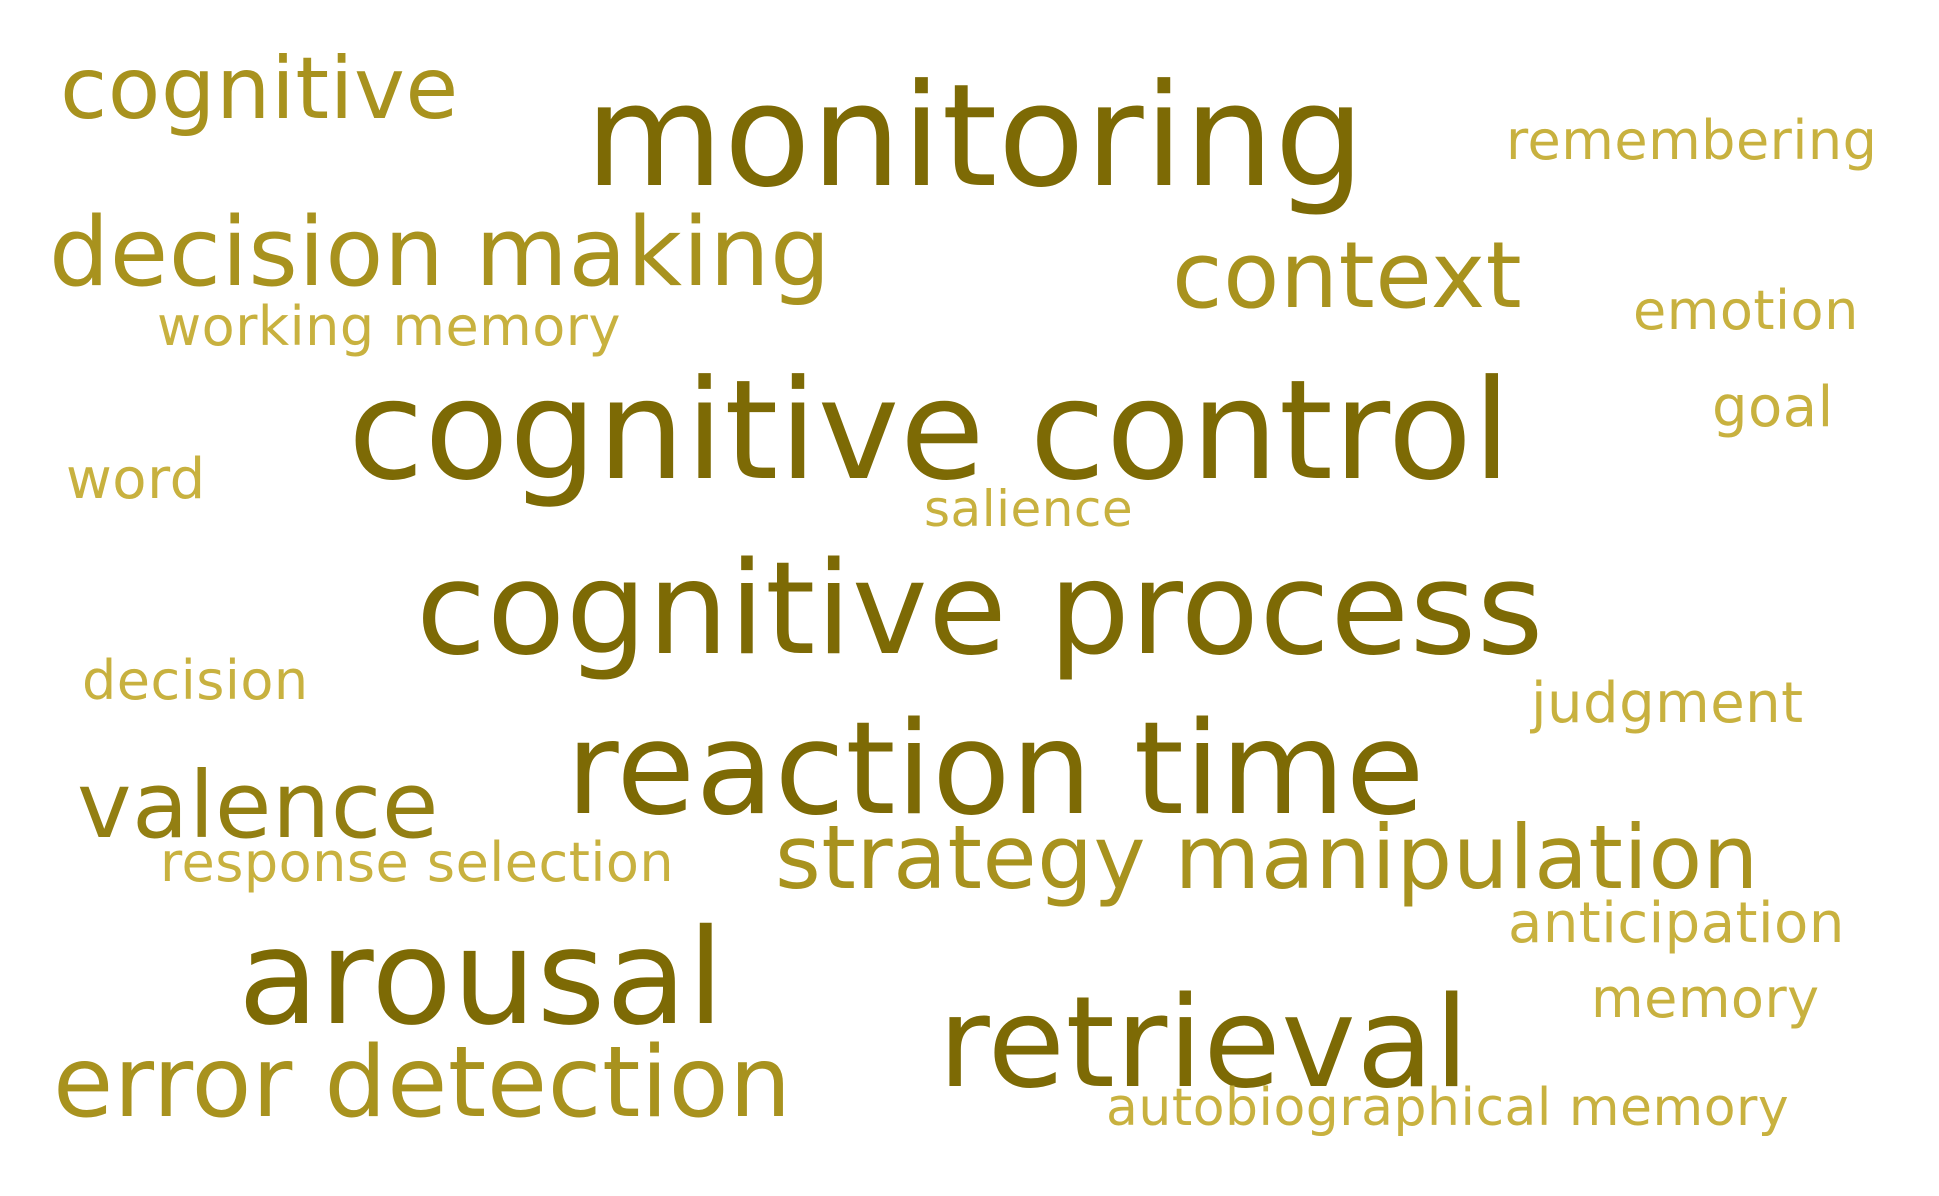 The image size is (1939, 1196). Describe the element at coordinates (136, 479) in the screenshot. I see `word-word: word` at that location.